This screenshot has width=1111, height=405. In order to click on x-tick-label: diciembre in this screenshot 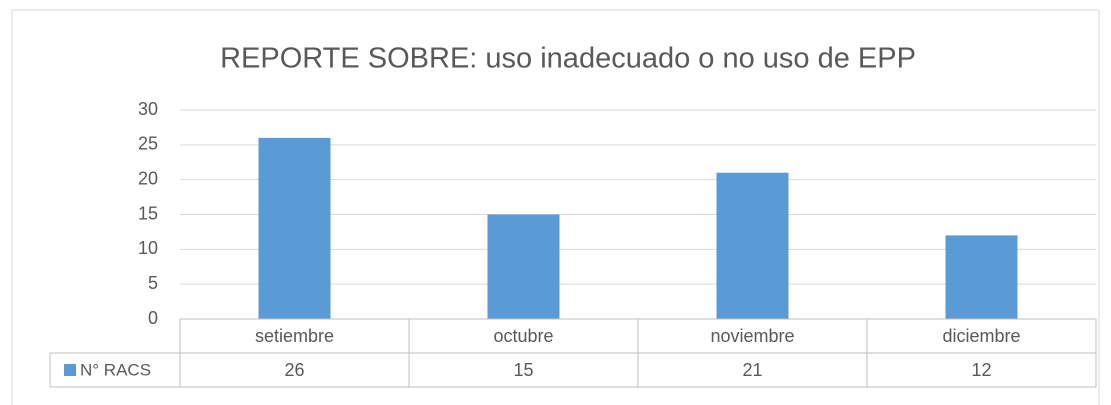, I will do `click(981, 336)`.